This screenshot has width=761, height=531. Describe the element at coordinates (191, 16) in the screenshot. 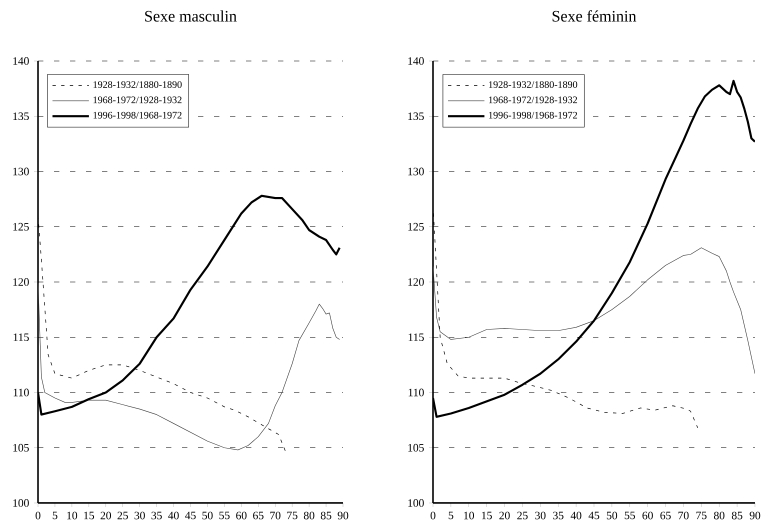

I see `chart-title: Sexe masculin` at that location.